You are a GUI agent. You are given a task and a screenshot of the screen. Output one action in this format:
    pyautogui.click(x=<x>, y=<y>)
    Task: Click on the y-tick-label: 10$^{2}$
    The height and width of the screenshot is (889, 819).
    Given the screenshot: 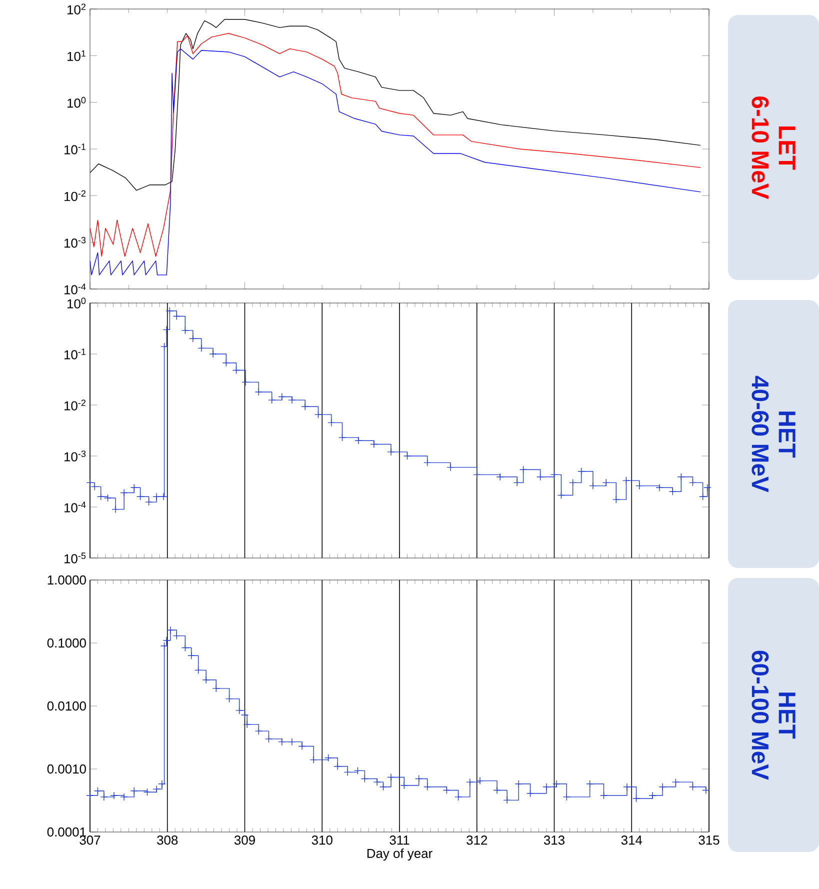 What is the action you would take?
    pyautogui.click(x=77, y=9)
    